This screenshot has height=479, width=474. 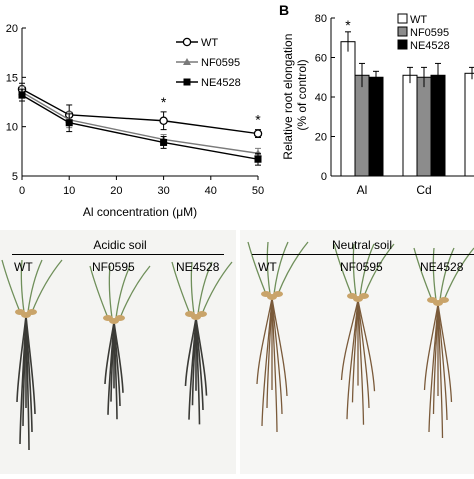 What do you see at coordinates (209, 43) in the screenshot?
I see `line-chart-legend-label: WT` at bounding box center [209, 43].